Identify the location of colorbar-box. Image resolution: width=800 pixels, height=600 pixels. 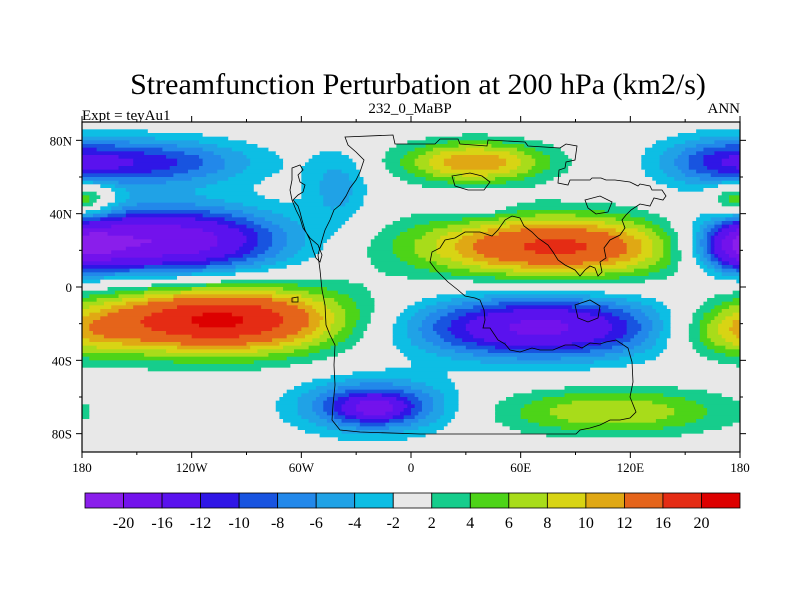
(104, 500).